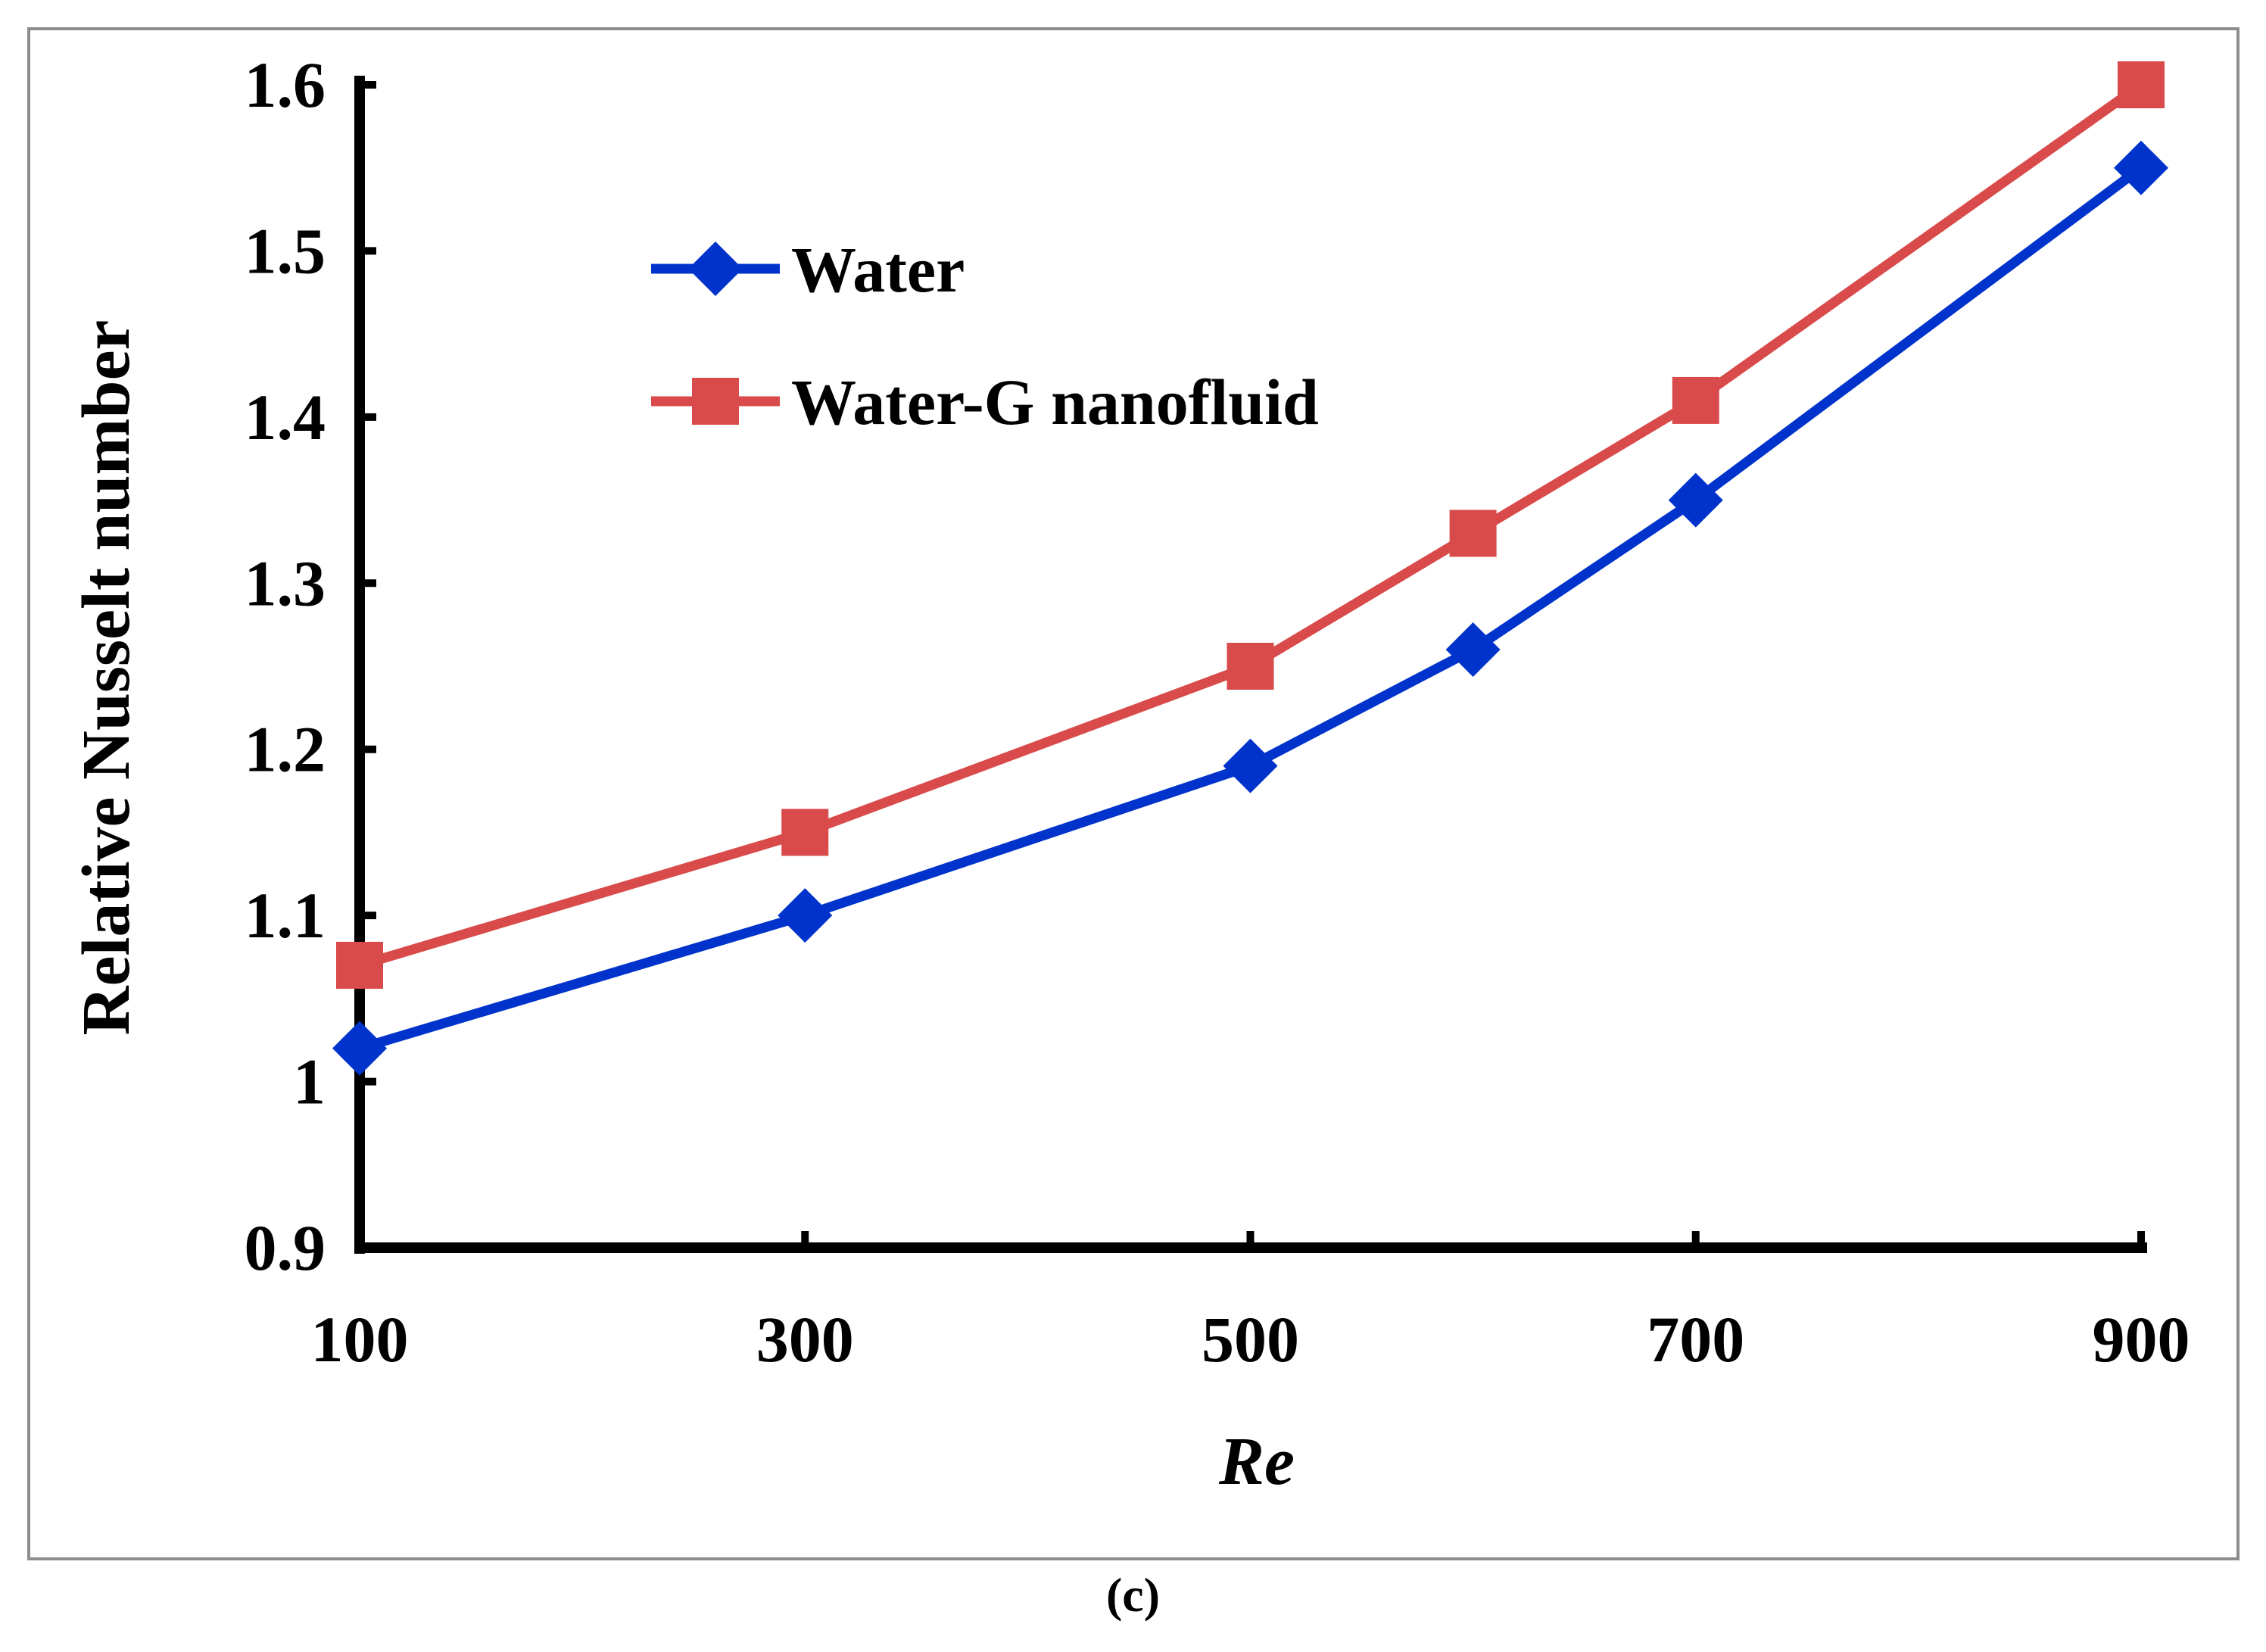 The height and width of the screenshot is (1652, 2266). I want to click on x-tick-label: 700, so click(1695, 1339).